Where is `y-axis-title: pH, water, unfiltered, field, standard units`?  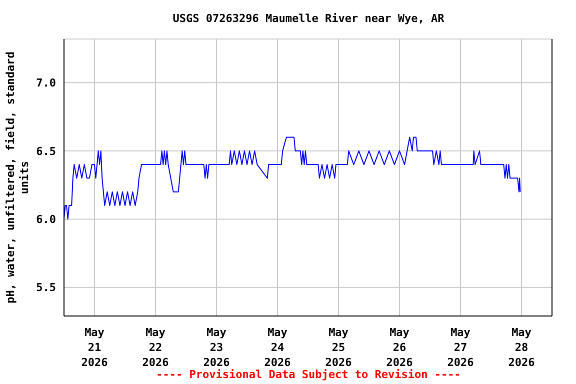 y-axis-title: pH, water, unfiltered, field, standard units is located at coordinates (17, 178).